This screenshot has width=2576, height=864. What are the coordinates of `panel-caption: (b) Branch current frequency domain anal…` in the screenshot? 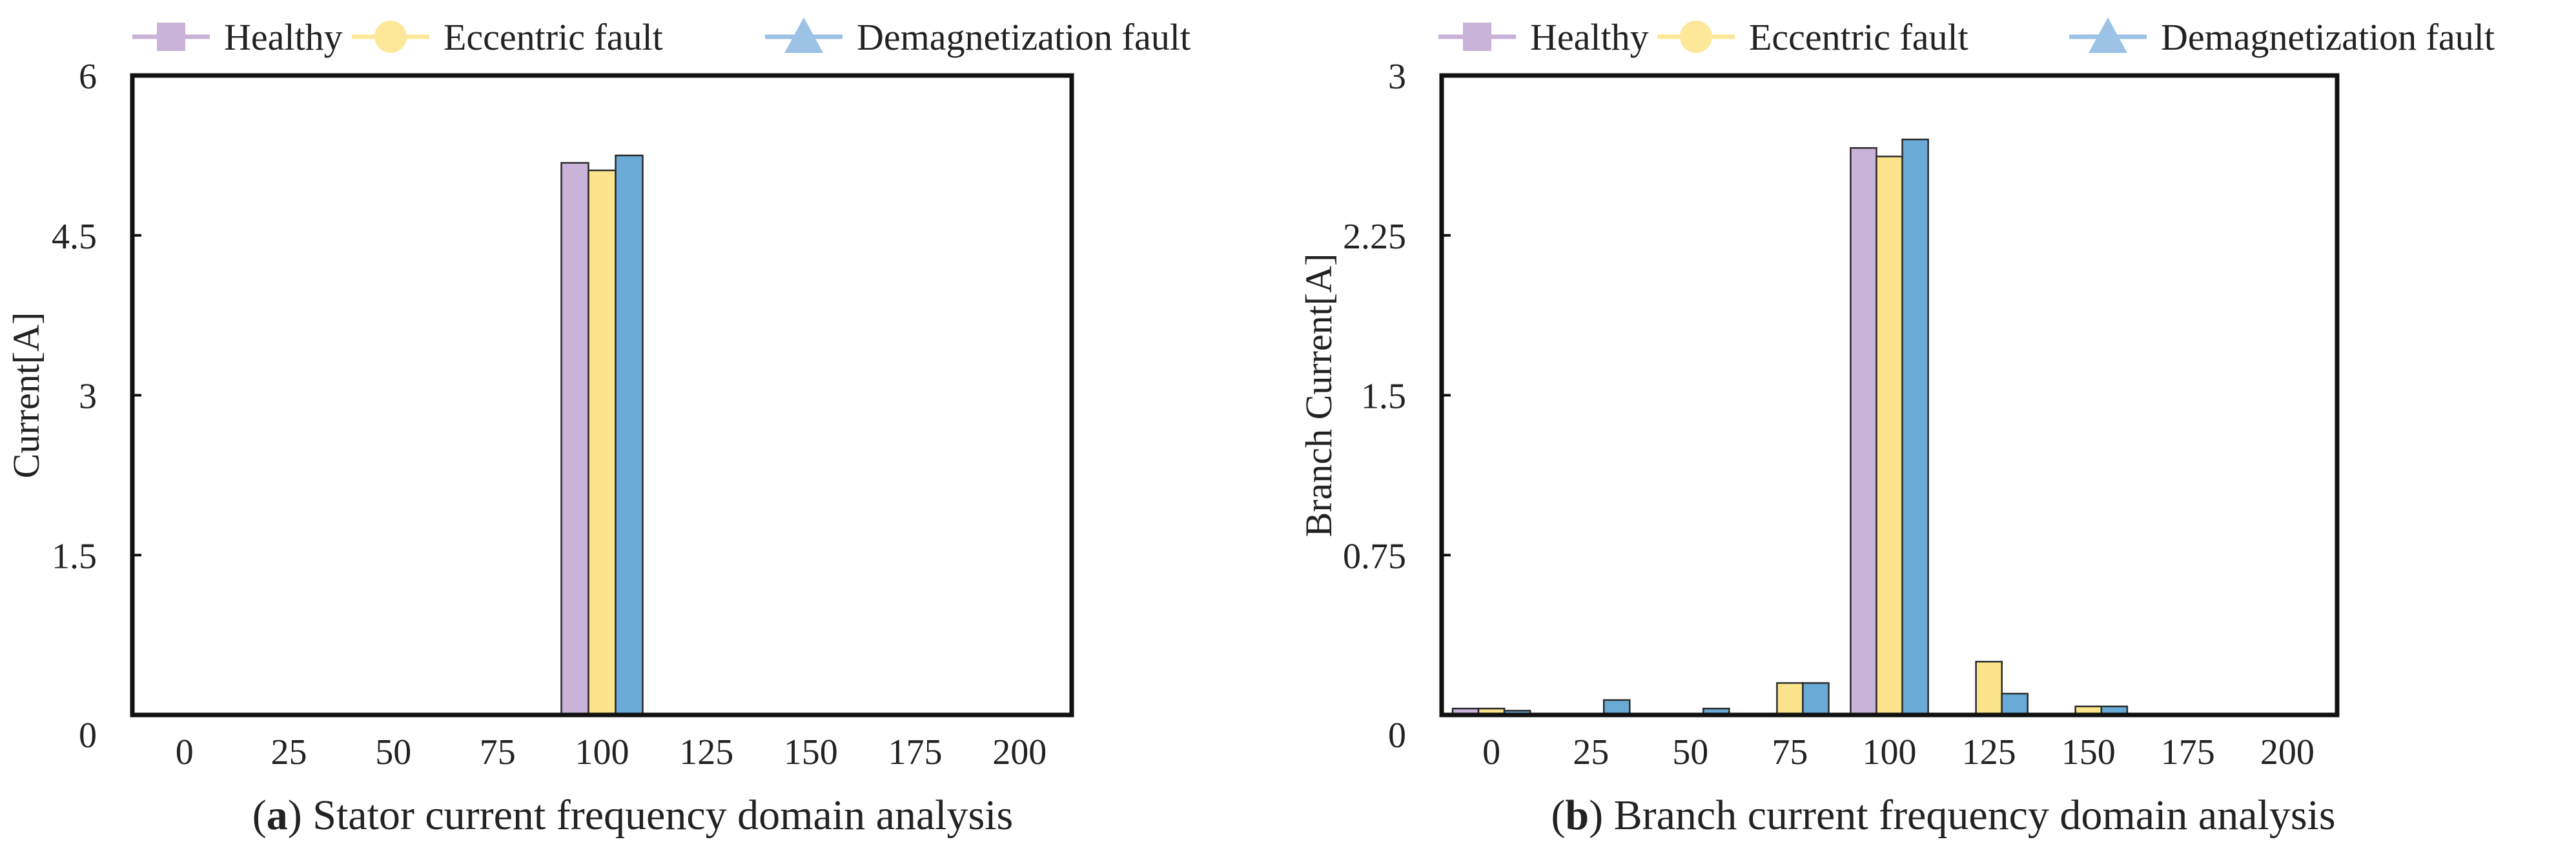 It's located at (1943, 816).